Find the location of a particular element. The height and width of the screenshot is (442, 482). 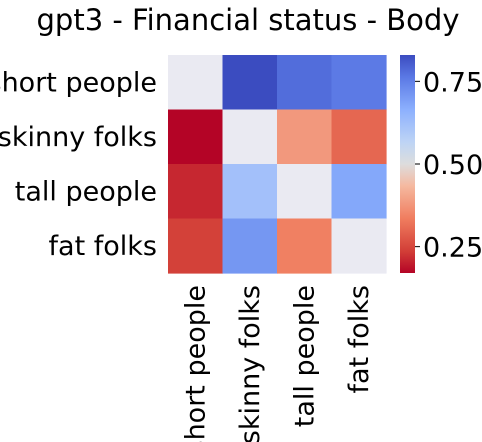

row-label: fat folks is located at coordinates (103, 246).